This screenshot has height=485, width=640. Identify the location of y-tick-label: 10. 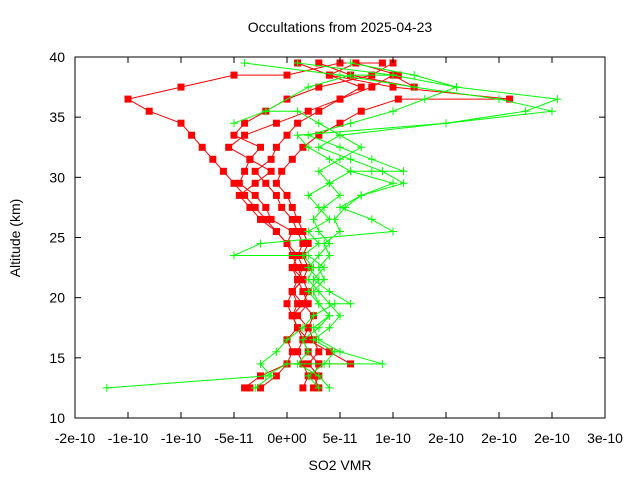
(57, 418).